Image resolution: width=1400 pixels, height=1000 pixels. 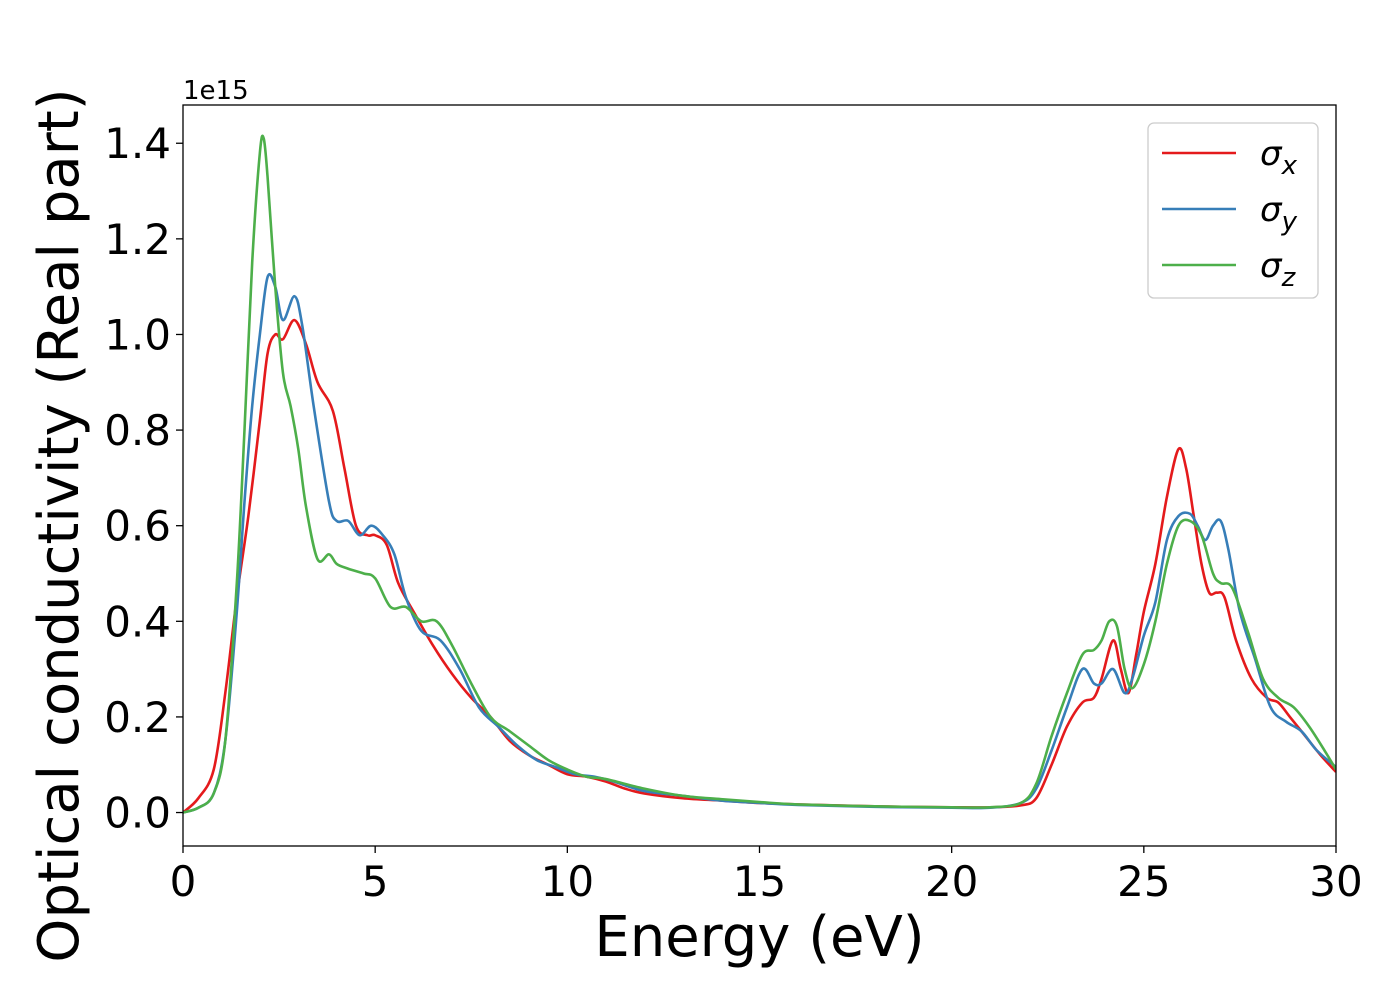 I want to click on y-tick-label: 1.4, so click(x=137, y=143).